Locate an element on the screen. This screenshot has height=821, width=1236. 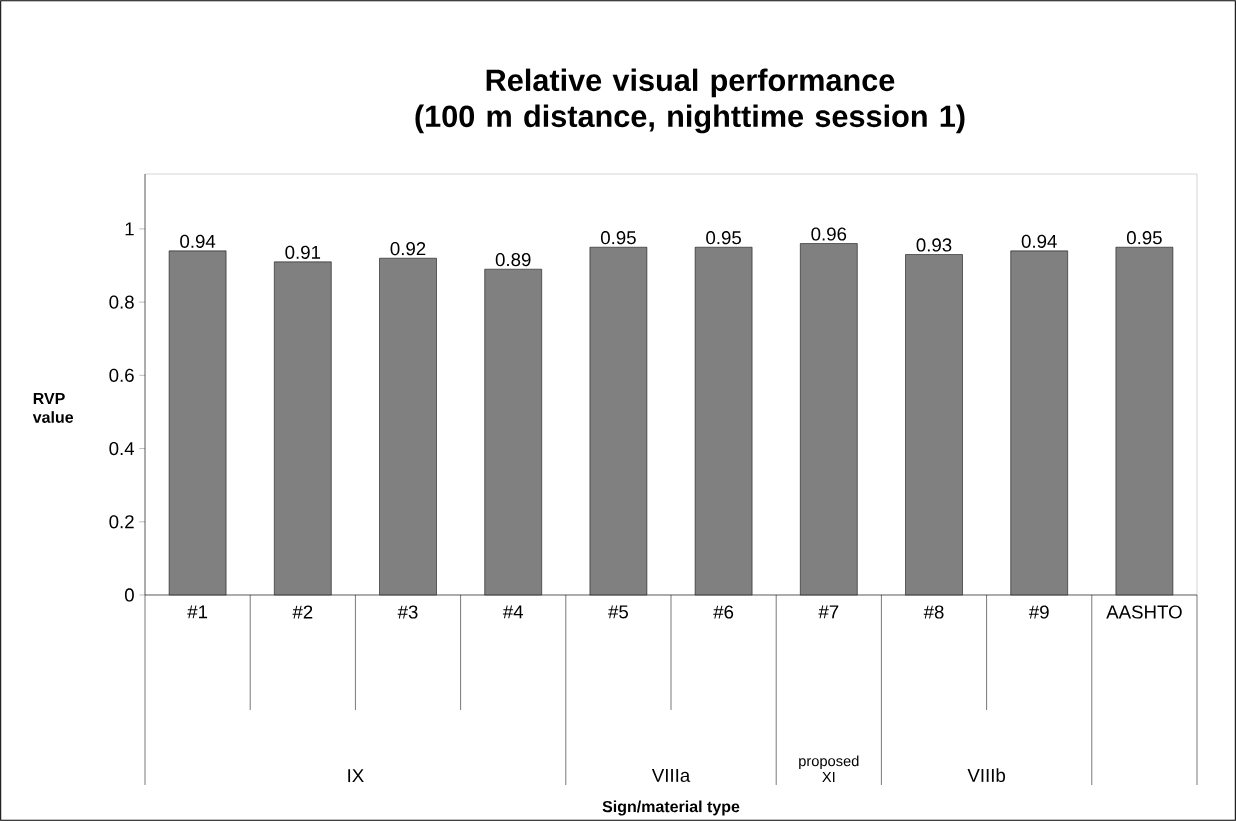
x-tick-label: #8 is located at coordinates (933, 612).